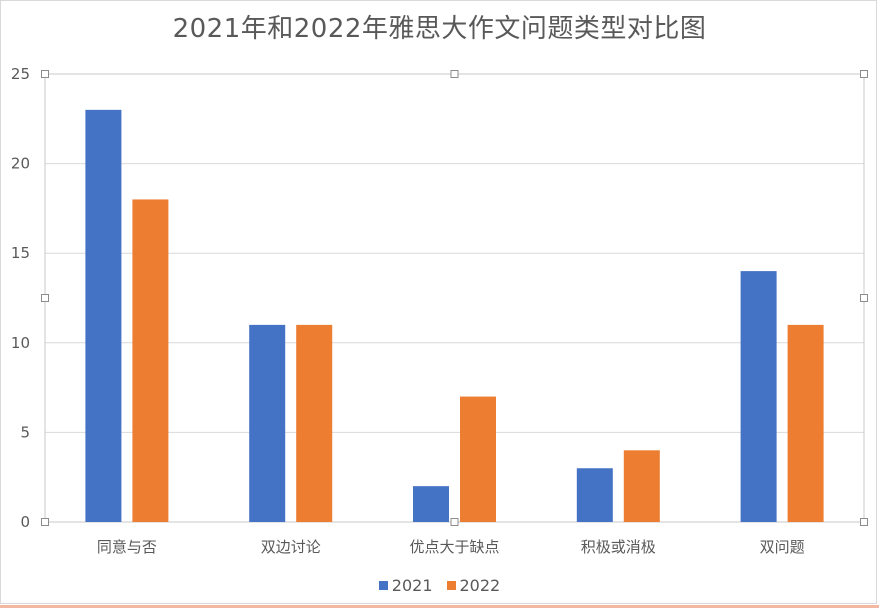 The image size is (879, 608). I want to click on chart-title: 2021年和2022年雅思大作文问题类型对比图, so click(439, 29).